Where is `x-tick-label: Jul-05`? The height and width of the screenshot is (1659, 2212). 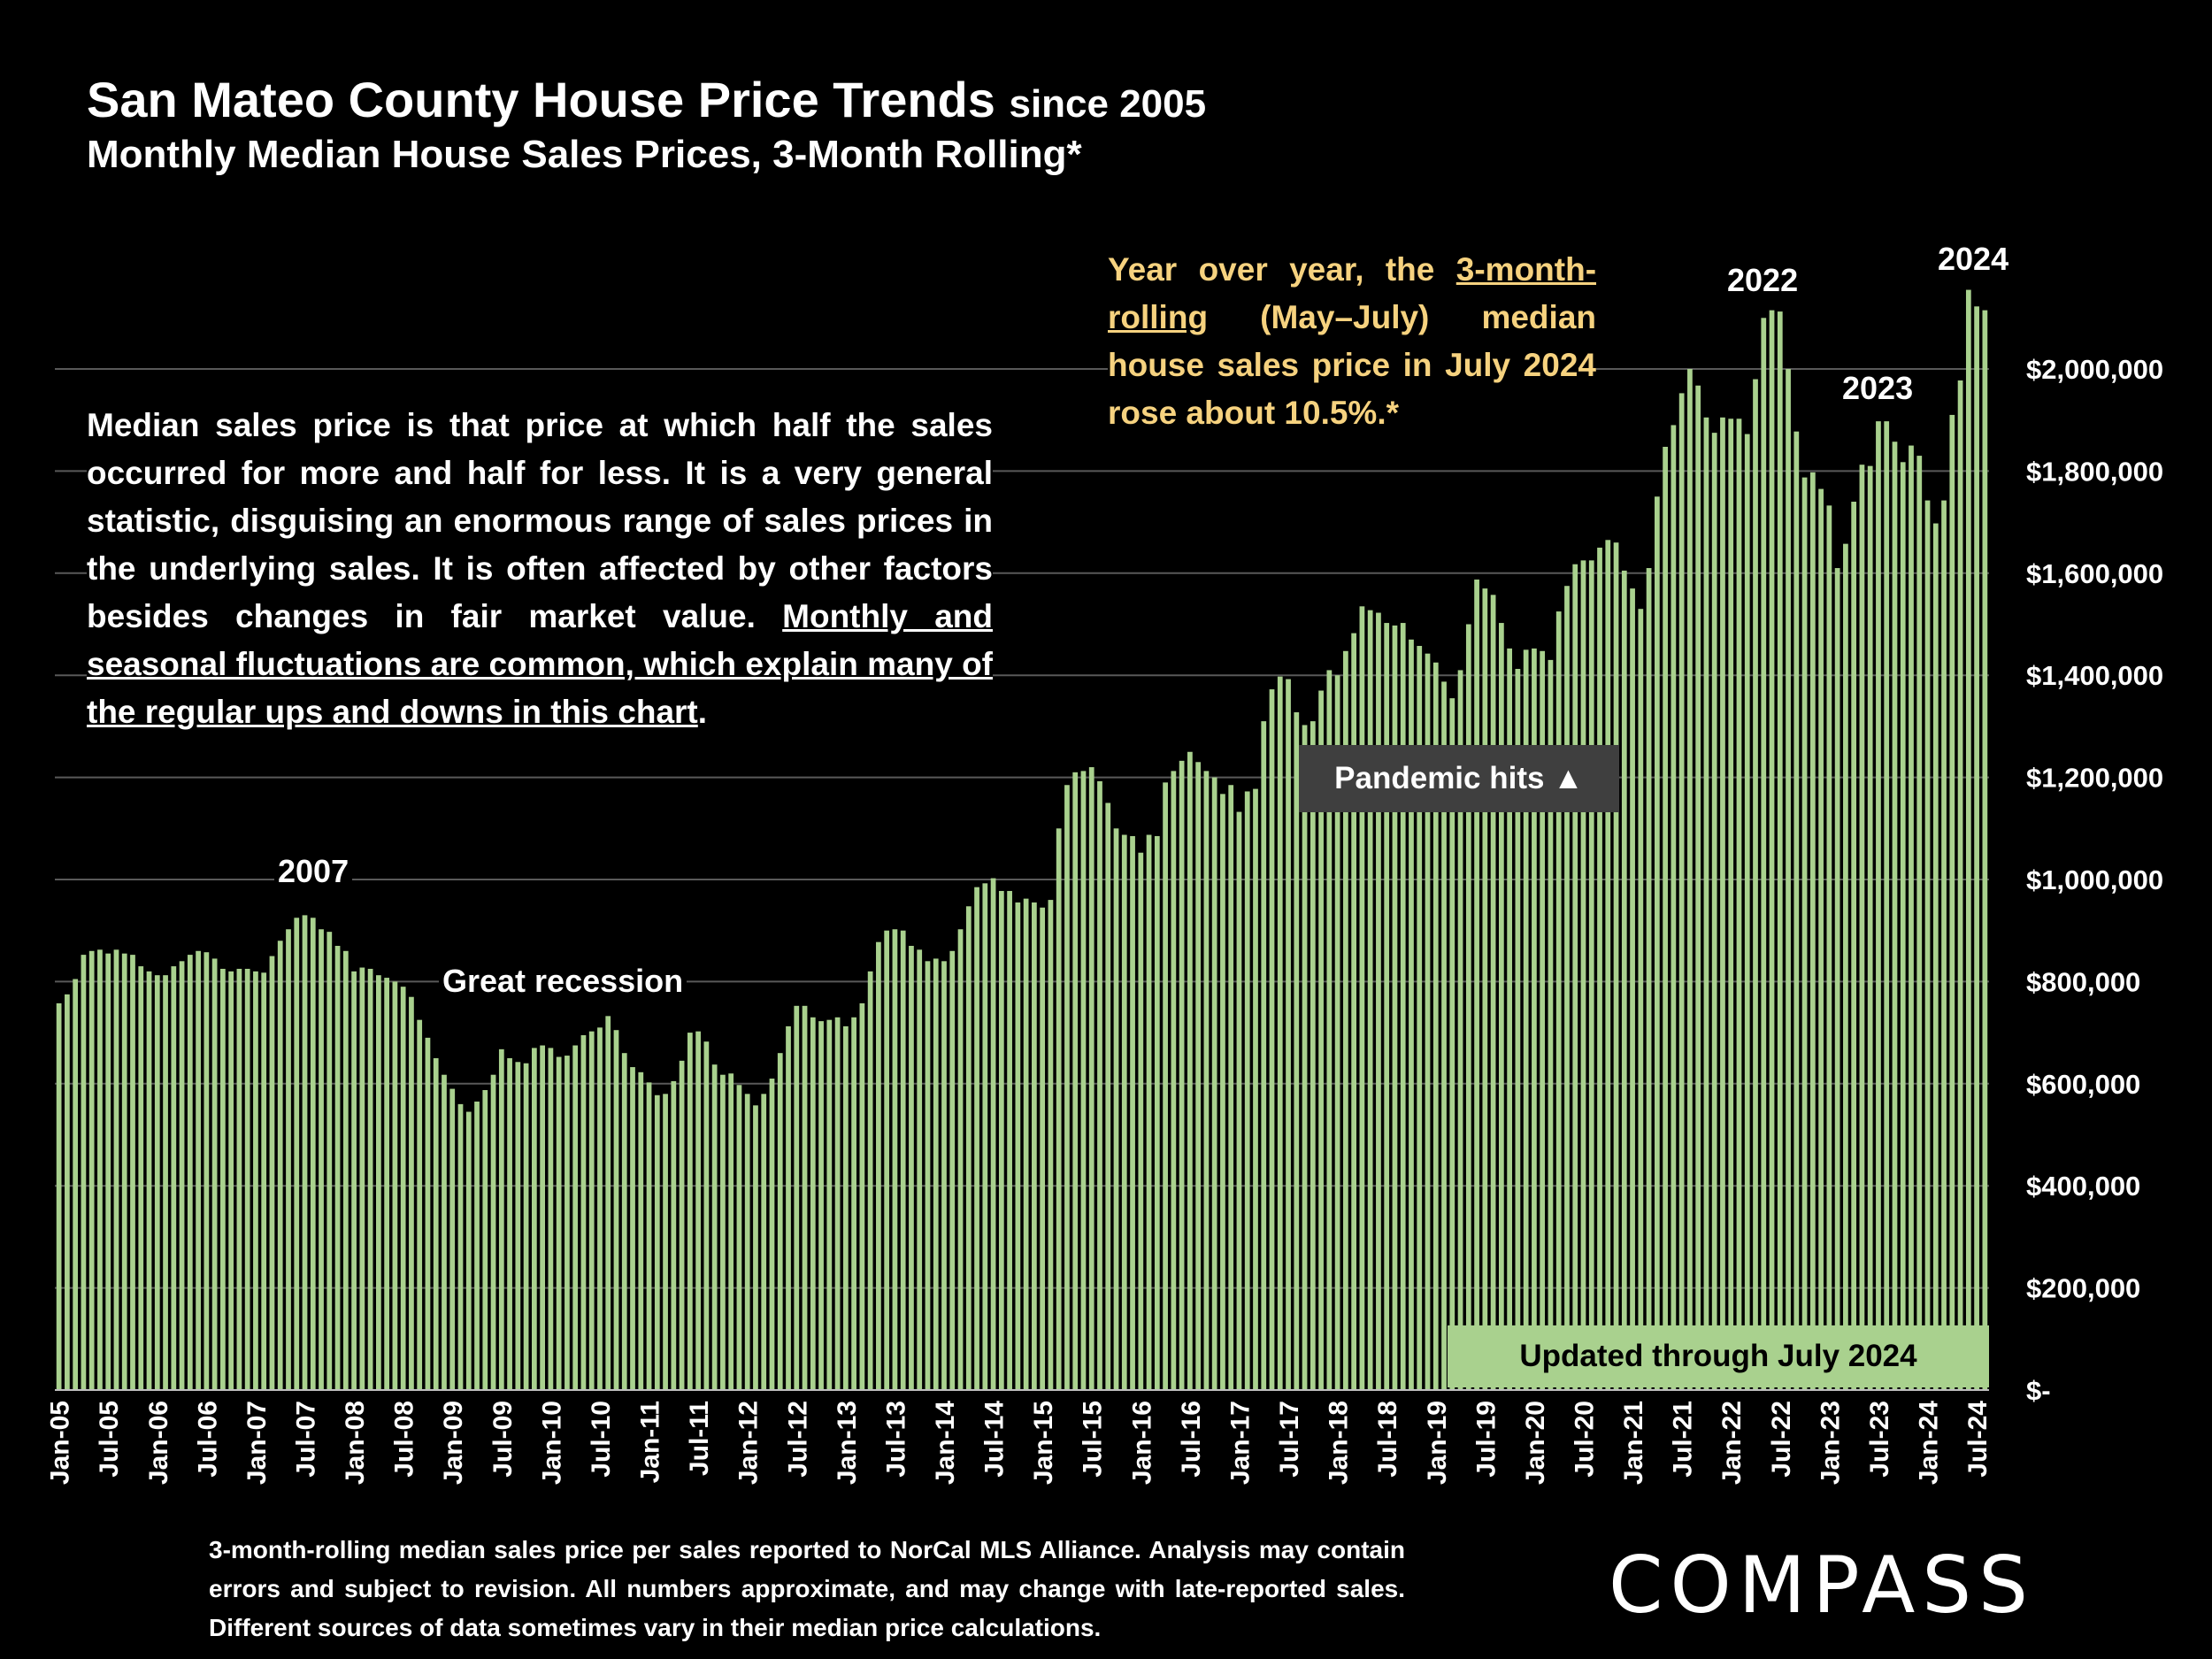 x-tick-label: Jul-05 is located at coordinates (110, 1440).